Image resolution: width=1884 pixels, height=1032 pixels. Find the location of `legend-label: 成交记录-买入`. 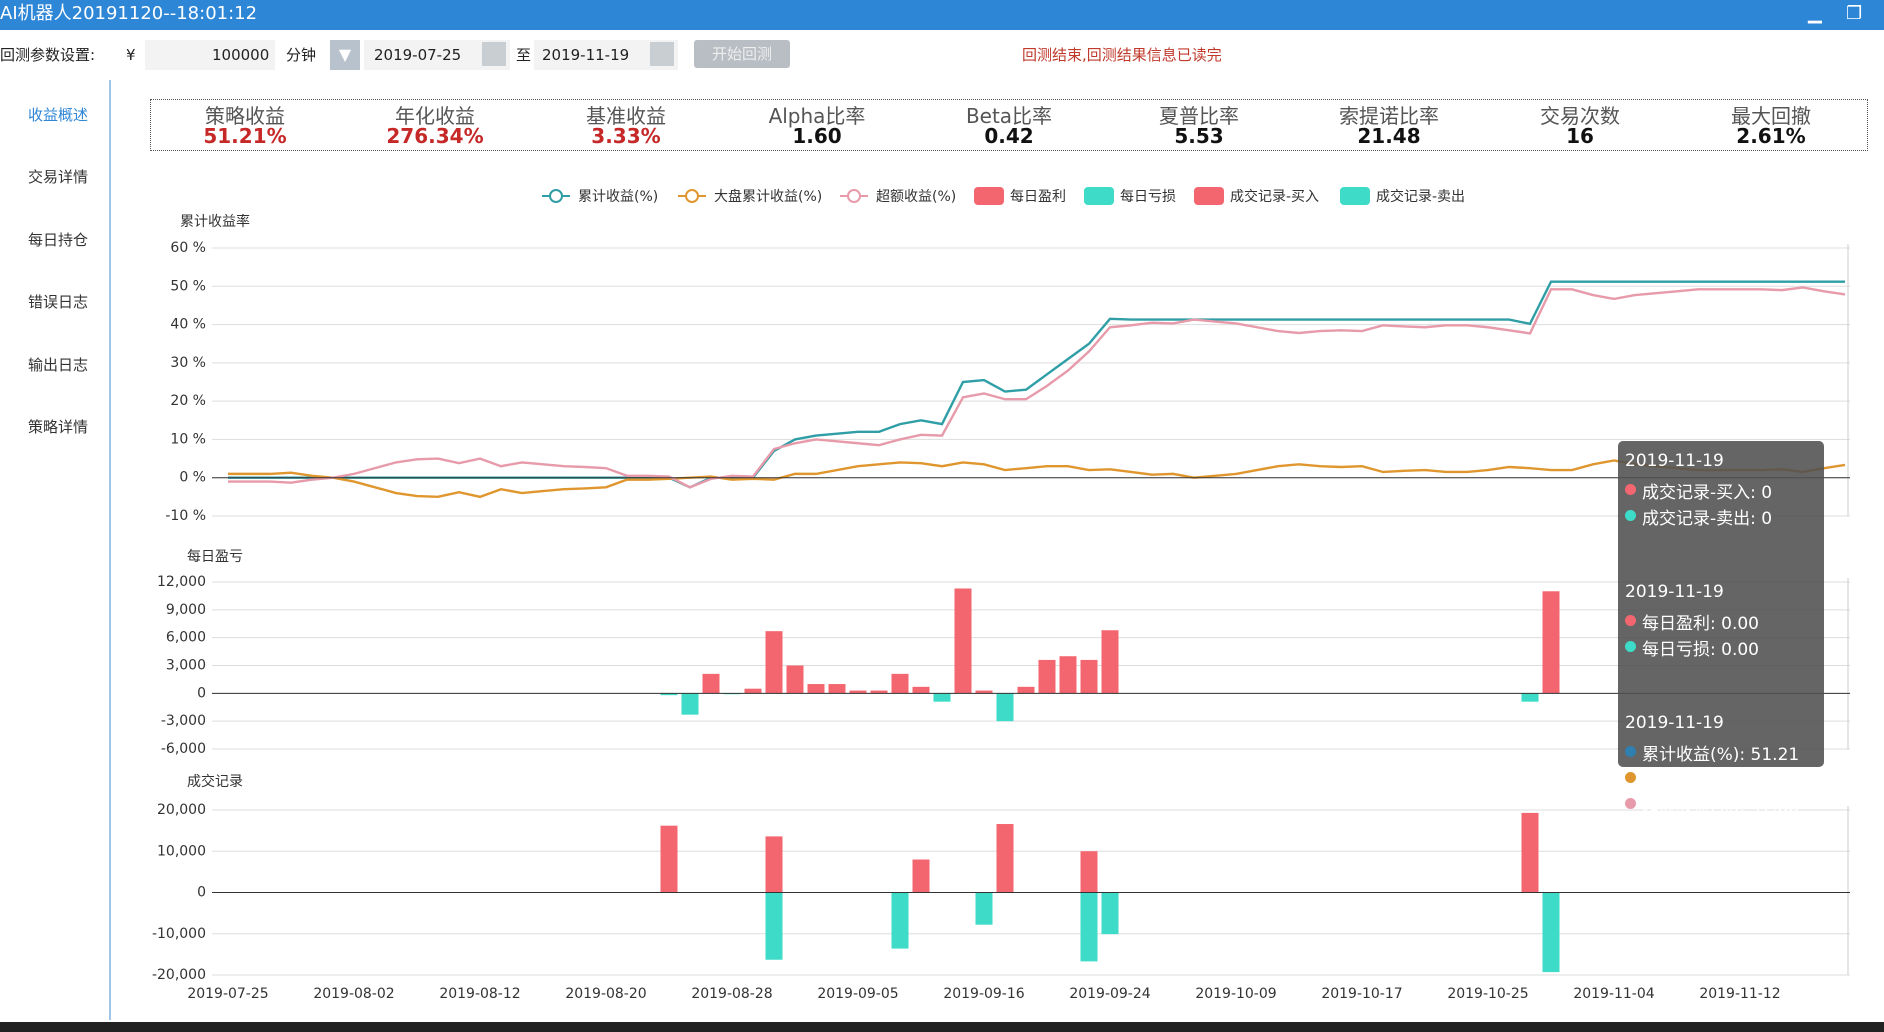

legend-label: 成交记录-买入 is located at coordinates (1274, 196).